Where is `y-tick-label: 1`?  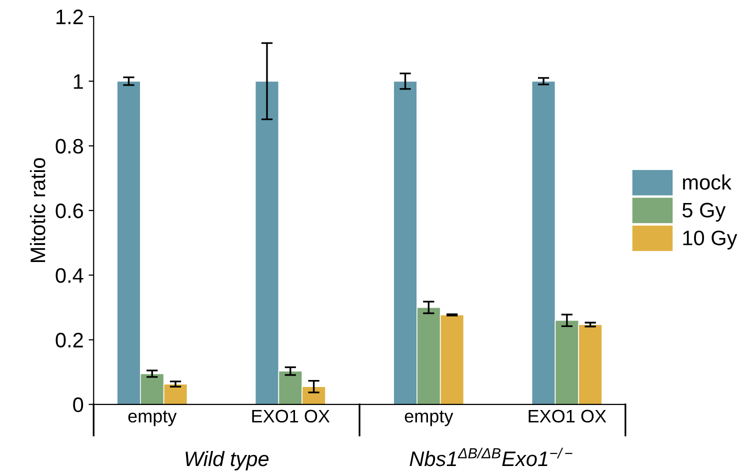
y-tick-label: 1 is located at coordinates (78, 81).